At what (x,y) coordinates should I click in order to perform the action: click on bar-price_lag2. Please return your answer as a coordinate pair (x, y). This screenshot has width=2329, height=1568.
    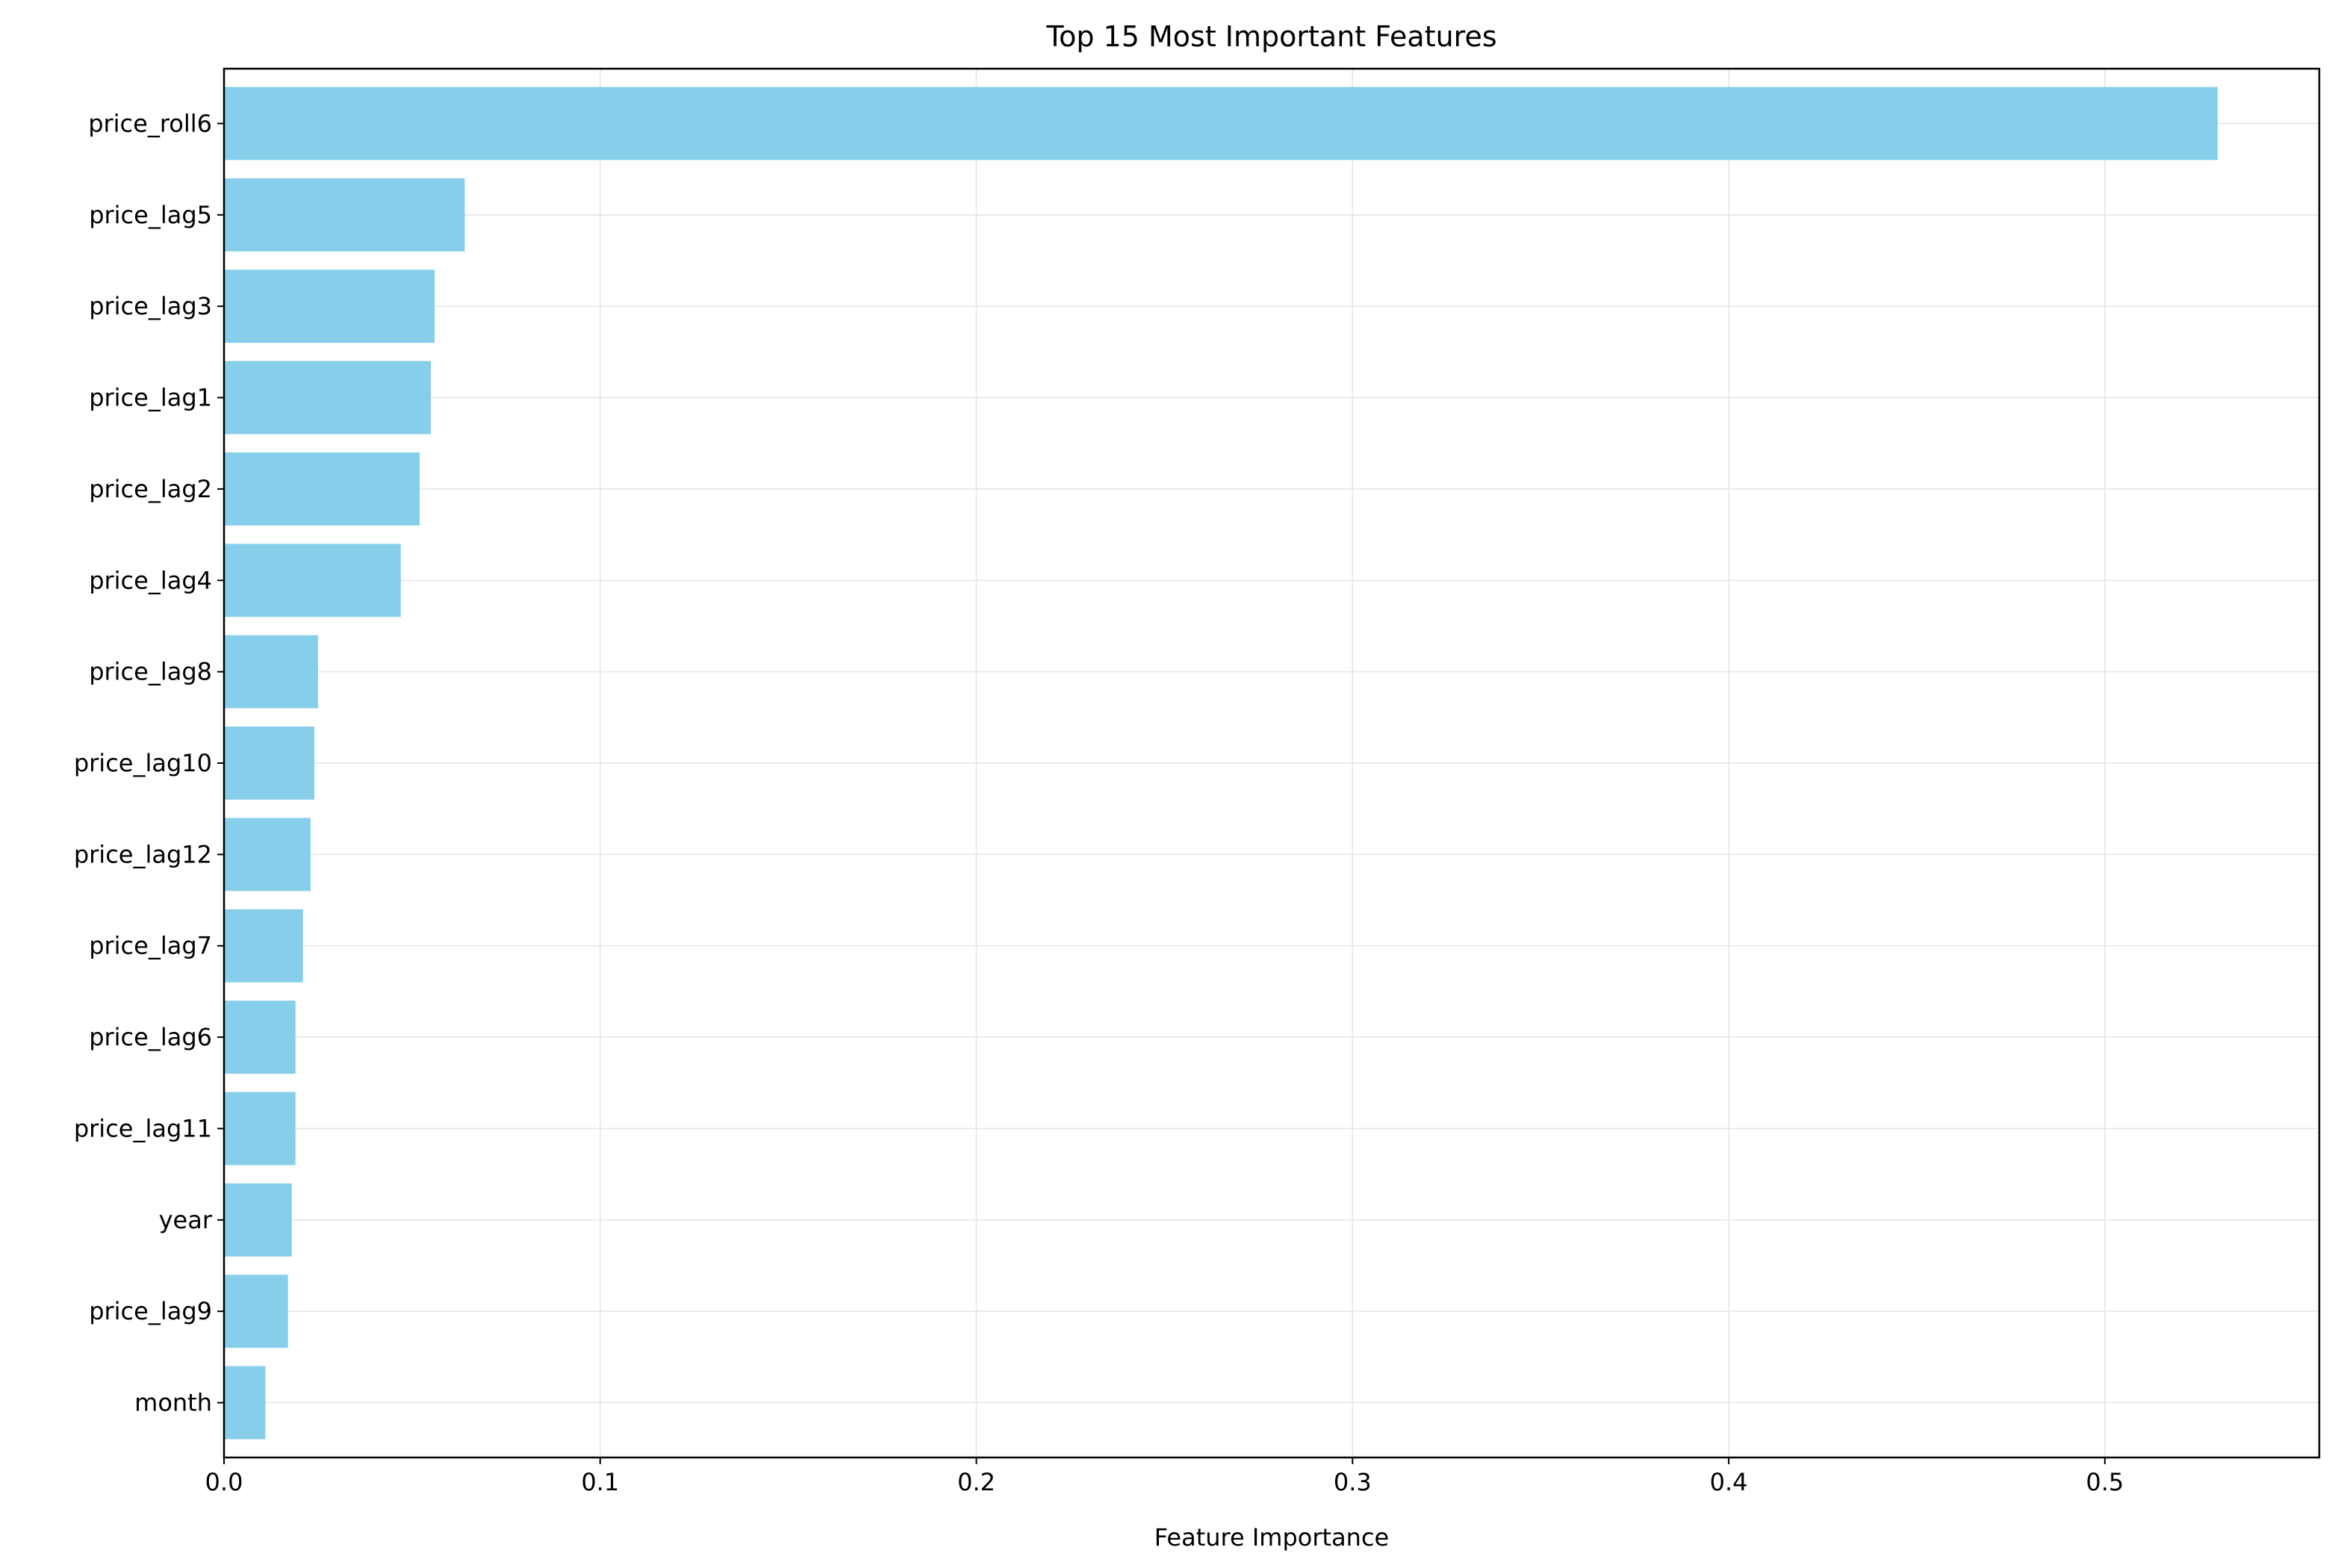
    Looking at the image, I should click on (322, 489).